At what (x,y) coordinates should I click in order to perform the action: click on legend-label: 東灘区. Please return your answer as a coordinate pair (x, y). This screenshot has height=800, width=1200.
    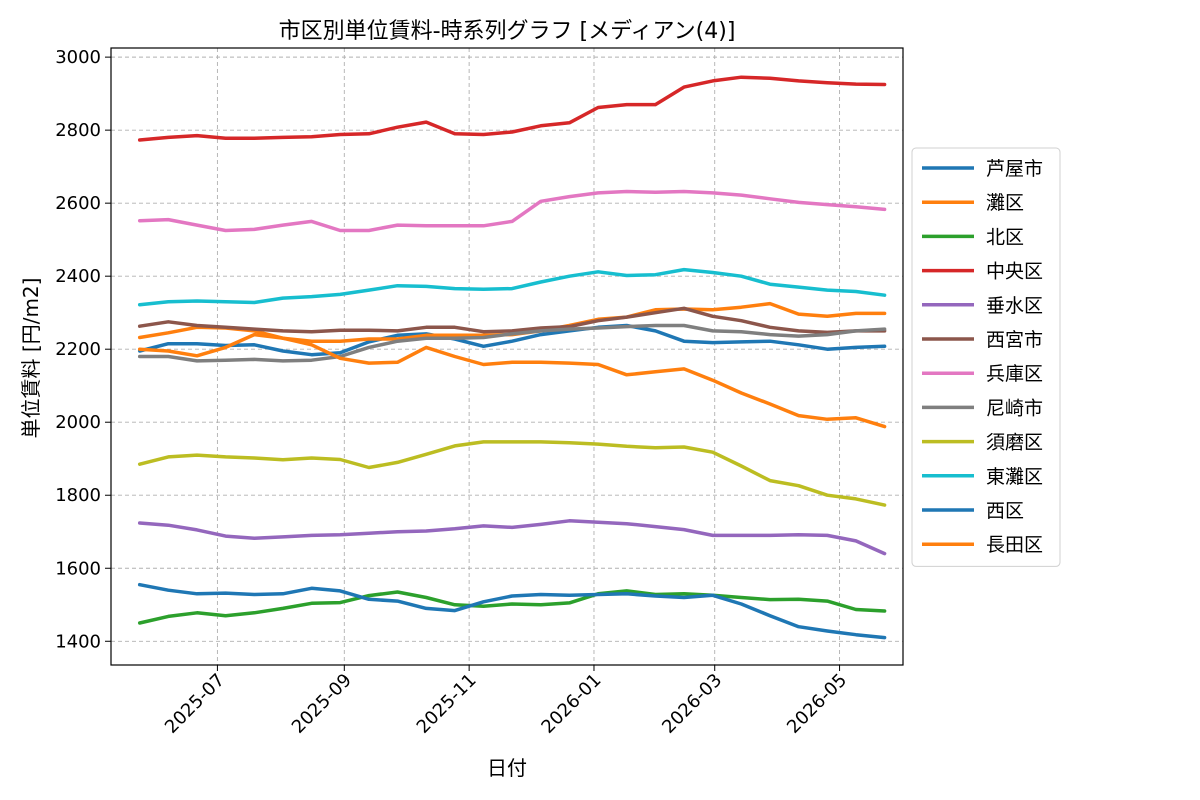
    Looking at the image, I should click on (1014, 477).